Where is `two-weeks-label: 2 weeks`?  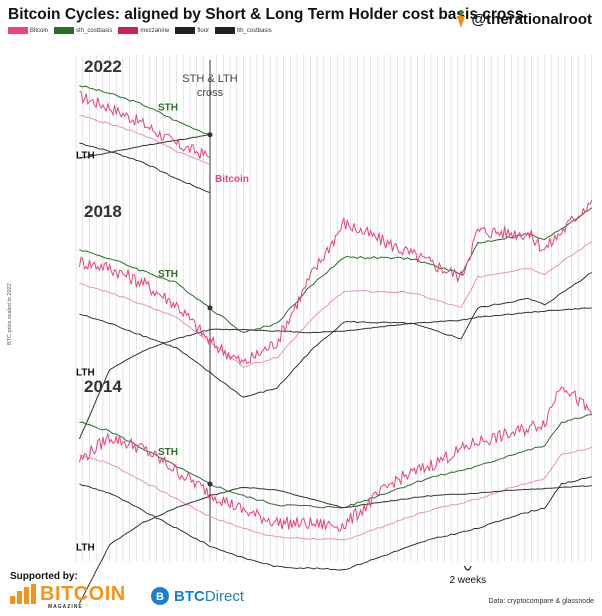 two-weeks-label: 2 weeks is located at coordinates (467, 580).